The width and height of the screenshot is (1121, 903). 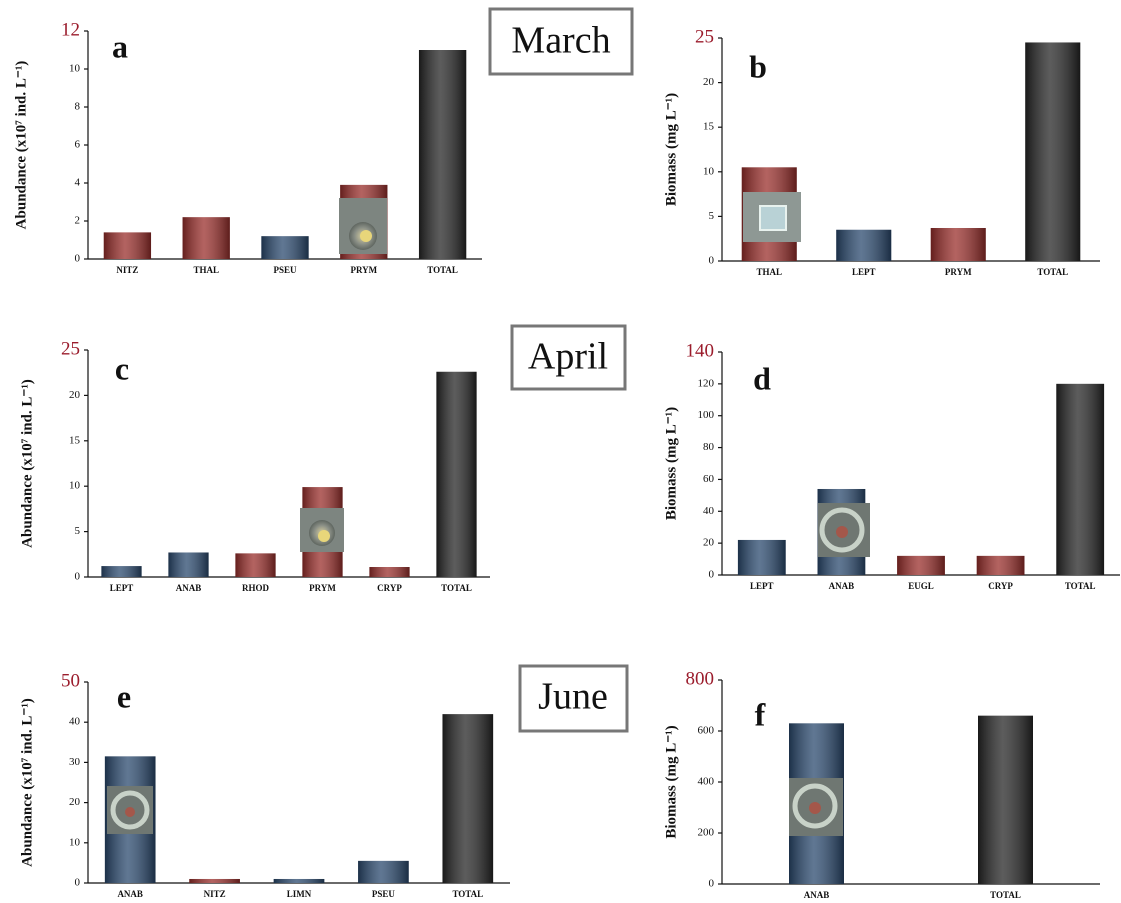 I want to click on month-label: April, so click(x=568, y=357).